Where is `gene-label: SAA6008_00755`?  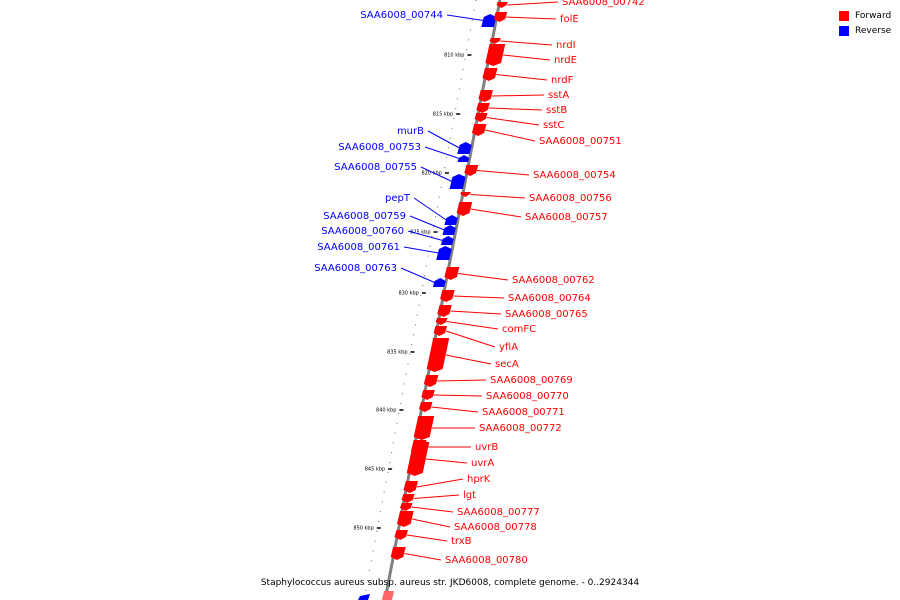 gene-label: SAA6008_00755 is located at coordinates (375, 167).